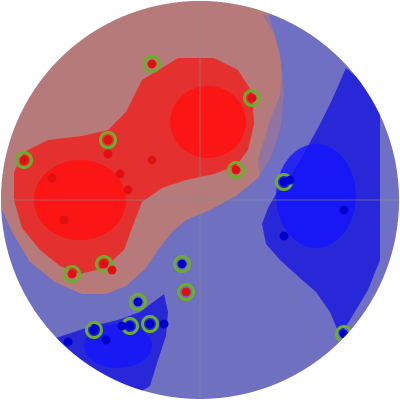 The image size is (400, 400). I want to click on blue-core-right, so click(316, 196).